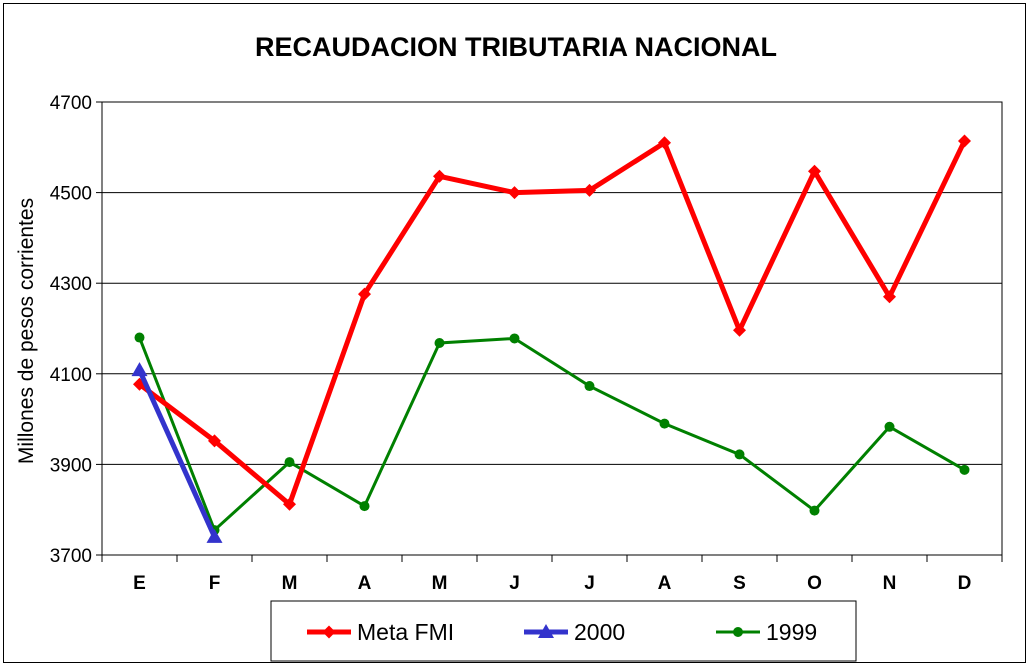 The width and height of the screenshot is (1031, 668). Describe the element at coordinates (563, 631) in the screenshot. I see `legend: Meta FMI 2000 1999` at that location.